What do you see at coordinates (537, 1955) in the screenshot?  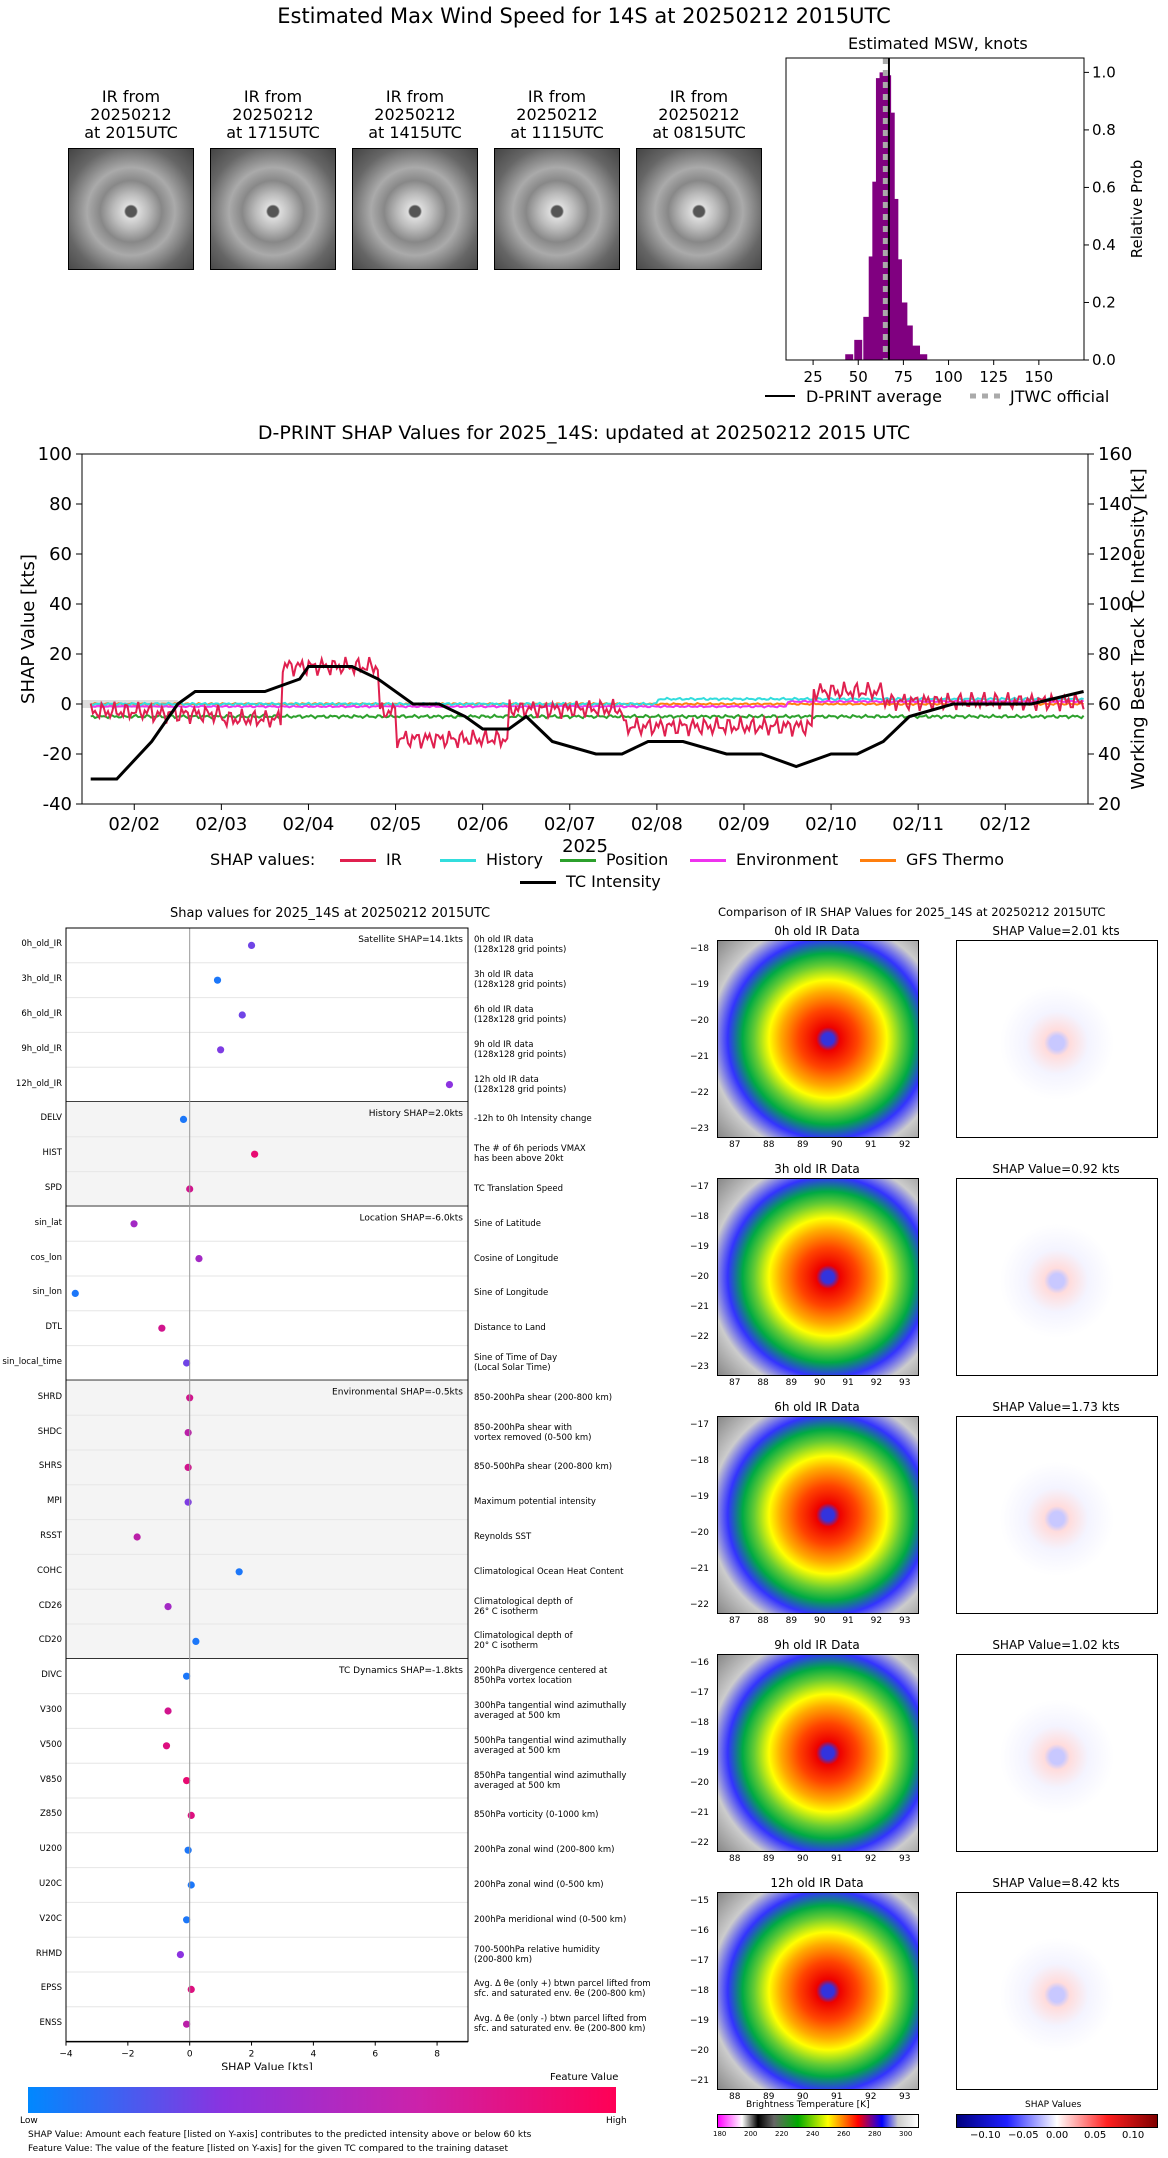 I see `feature-desc: 700-500hPa relative humidity (200-800 km)` at bounding box center [537, 1955].